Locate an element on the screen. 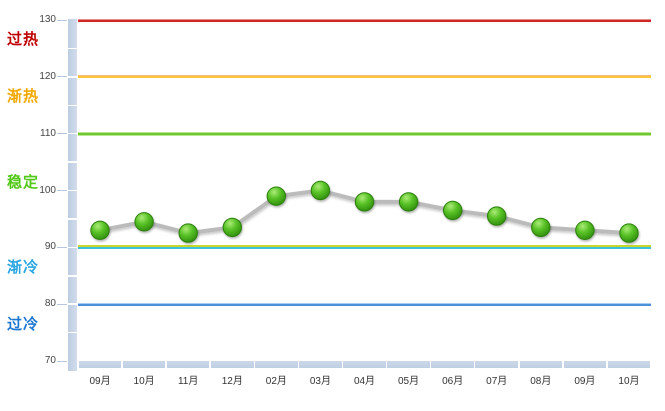 The image size is (665, 411). y-axis-band is located at coordinates (72, 195).